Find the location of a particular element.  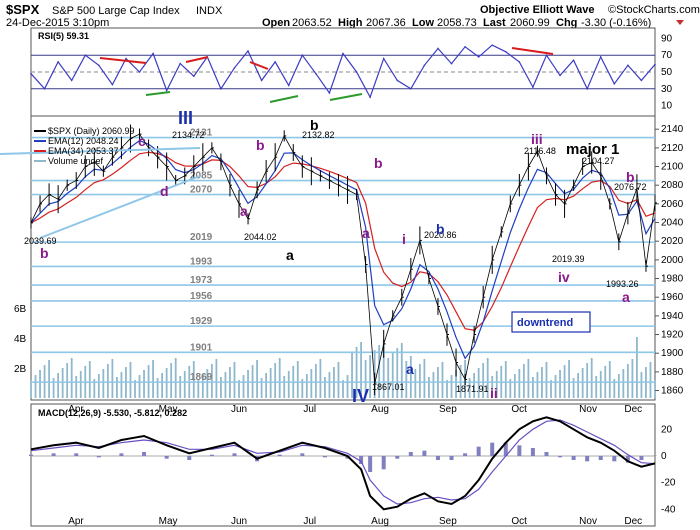

low-label: Low is located at coordinates (423, 23).